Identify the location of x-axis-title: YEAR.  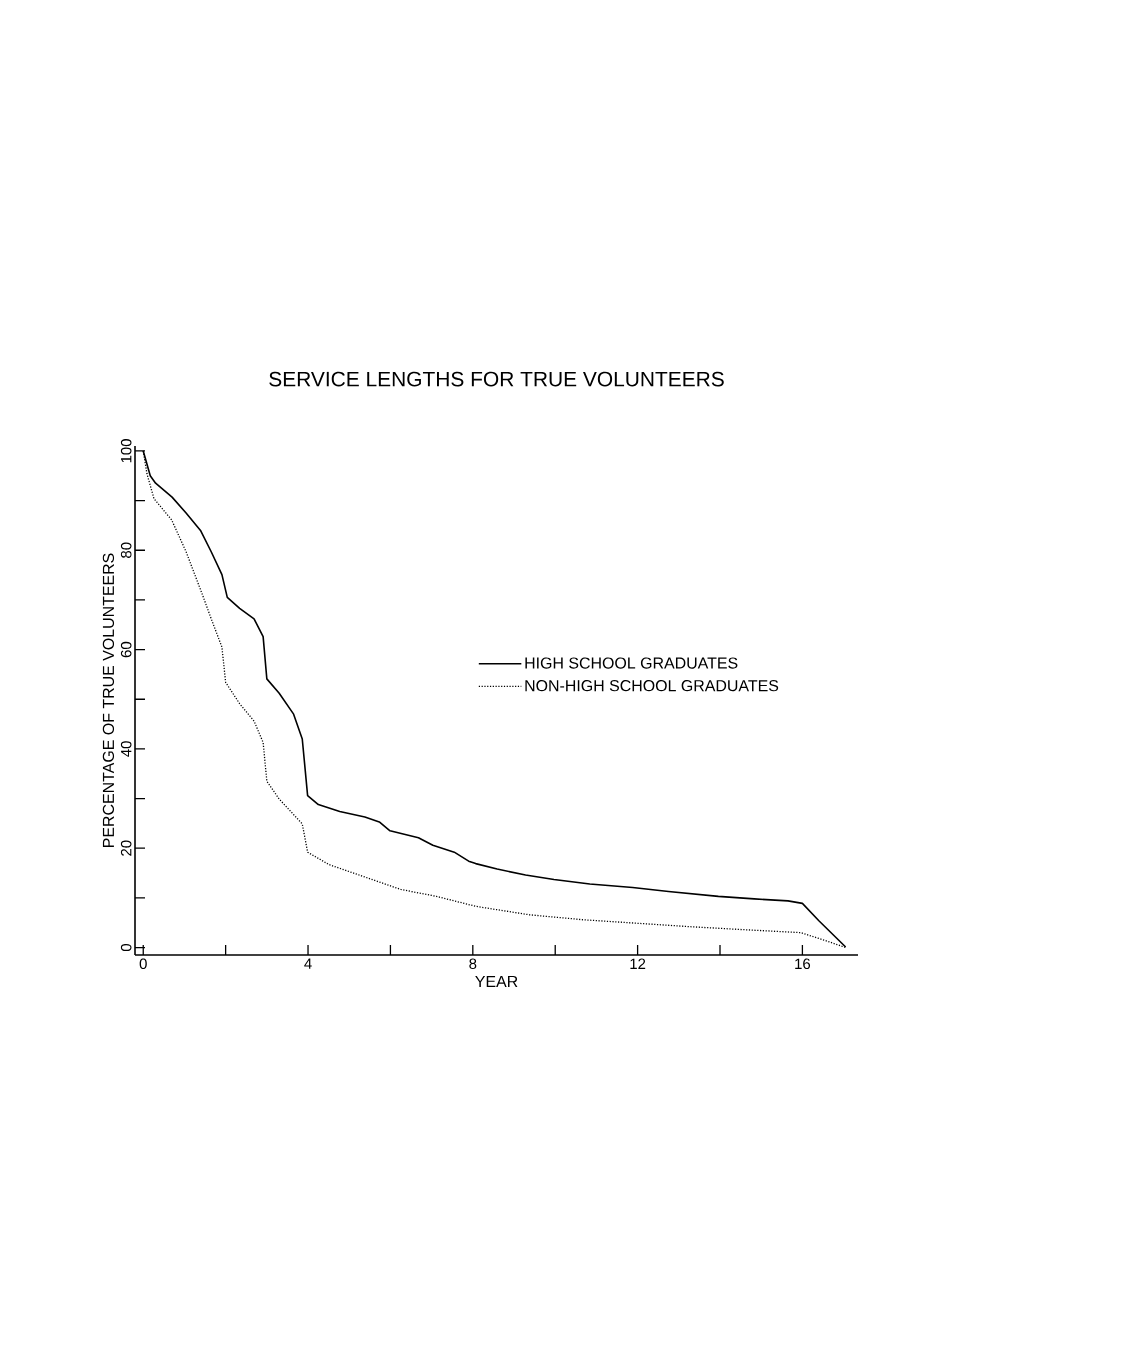
(496, 981).